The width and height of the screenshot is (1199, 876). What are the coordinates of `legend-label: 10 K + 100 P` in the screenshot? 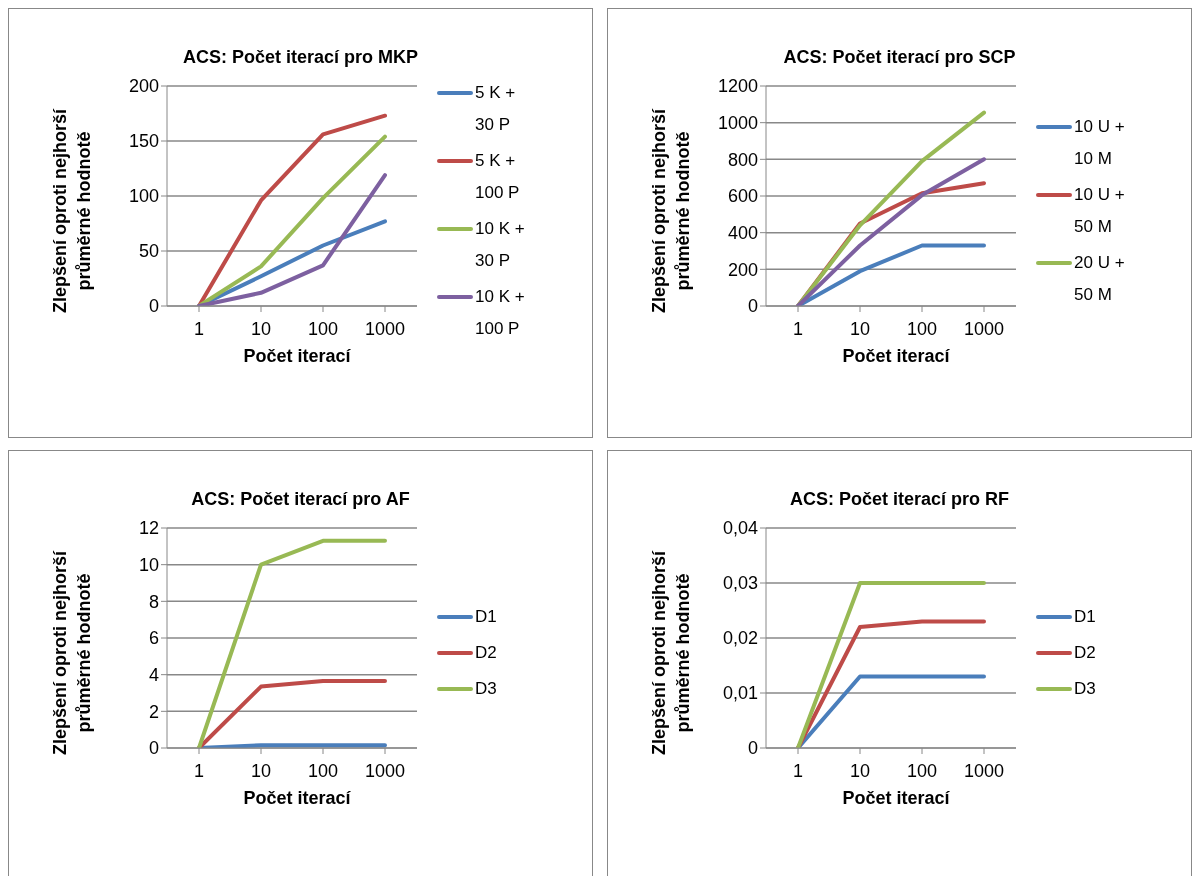 It's located at (500, 313).